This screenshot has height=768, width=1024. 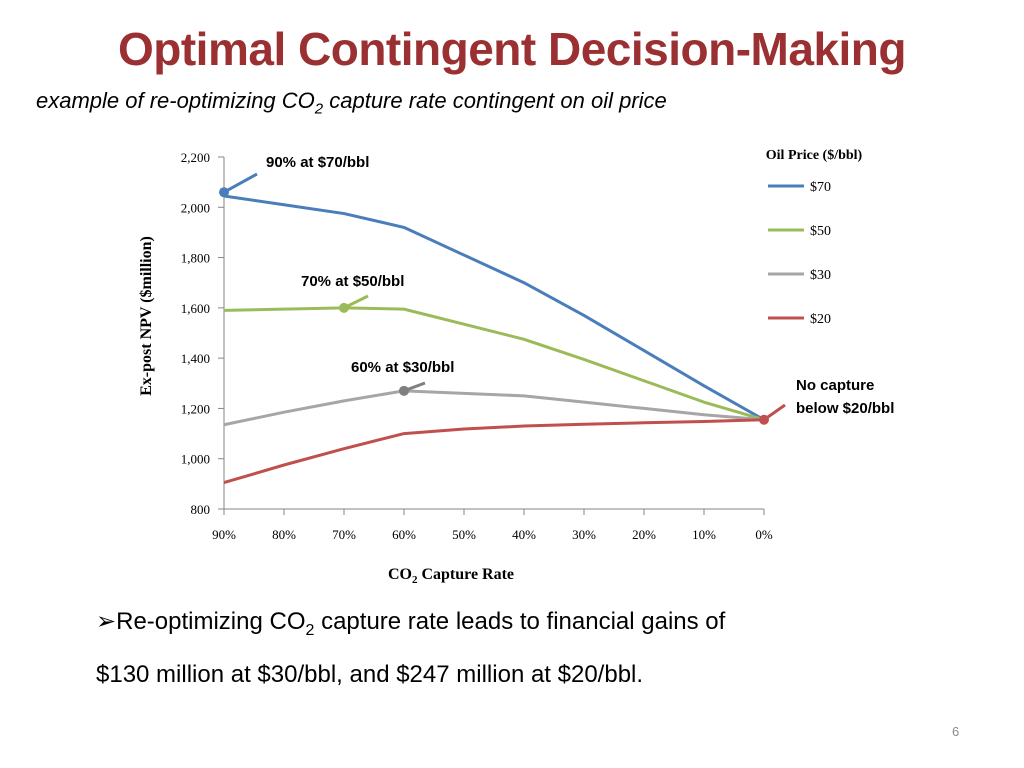 I want to click on x-tick-labels: 90% 80% 70% 60% 50% 40% 30% 20% 10% 0%, so click(x=492, y=534).